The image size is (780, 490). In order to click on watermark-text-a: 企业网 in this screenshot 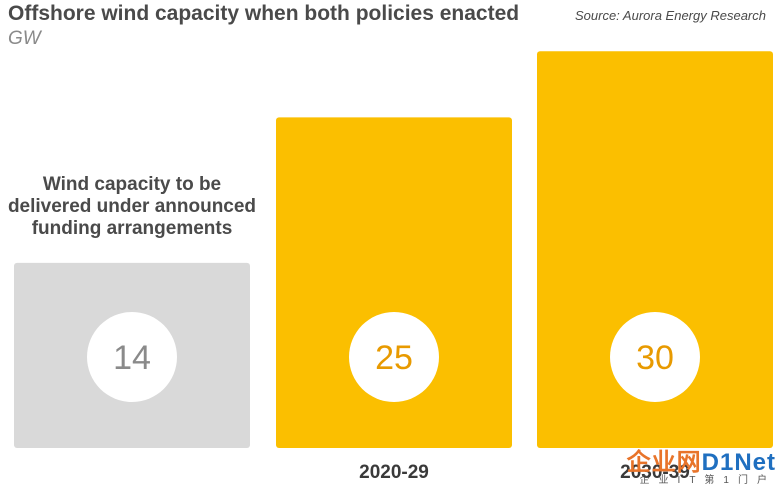, I will do `click(664, 462)`.